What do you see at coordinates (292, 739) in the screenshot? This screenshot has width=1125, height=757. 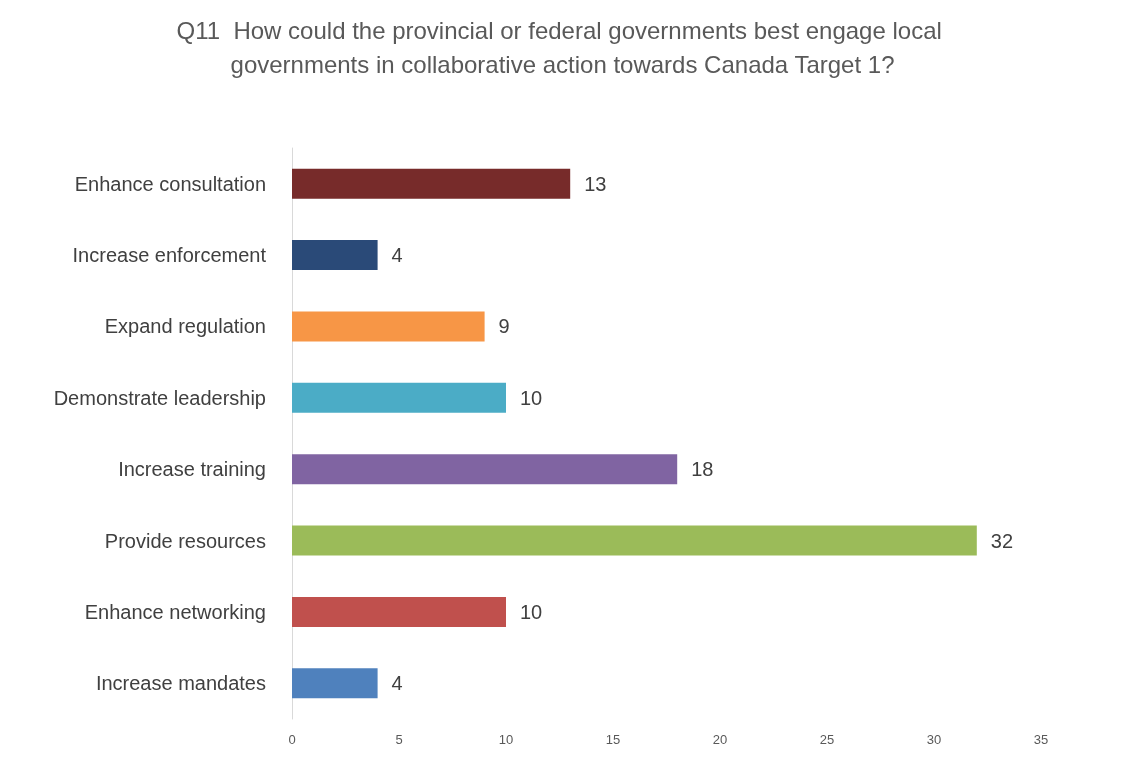 I see `x-tick-label: 0` at bounding box center [292, 739].